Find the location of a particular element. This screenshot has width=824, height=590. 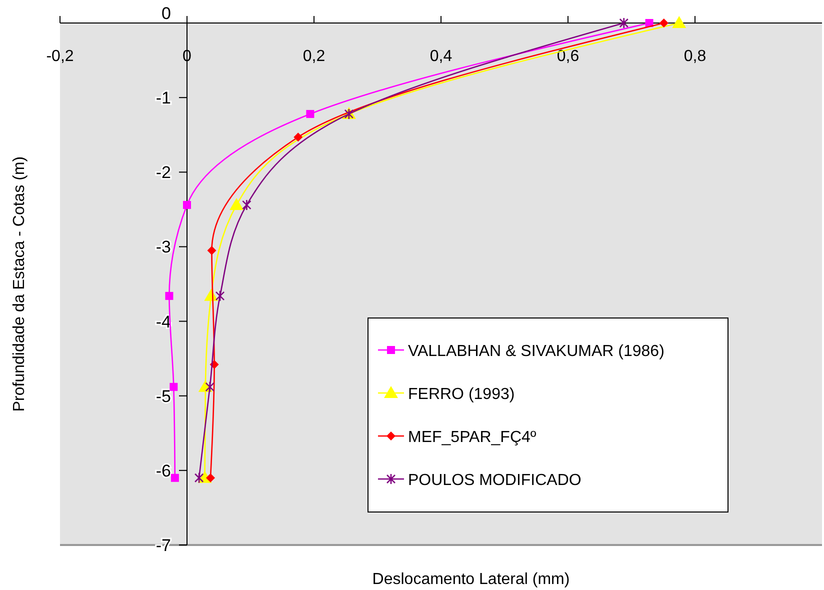

y-tick-label: -5 is located at coordinates (163, 396).